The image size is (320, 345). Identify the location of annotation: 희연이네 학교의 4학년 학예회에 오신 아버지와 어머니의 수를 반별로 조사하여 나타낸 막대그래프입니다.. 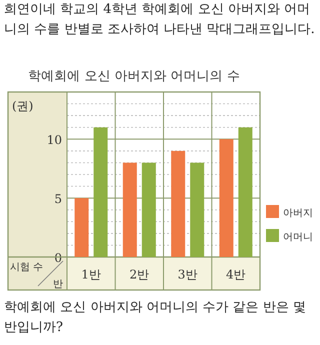
(160, 20).